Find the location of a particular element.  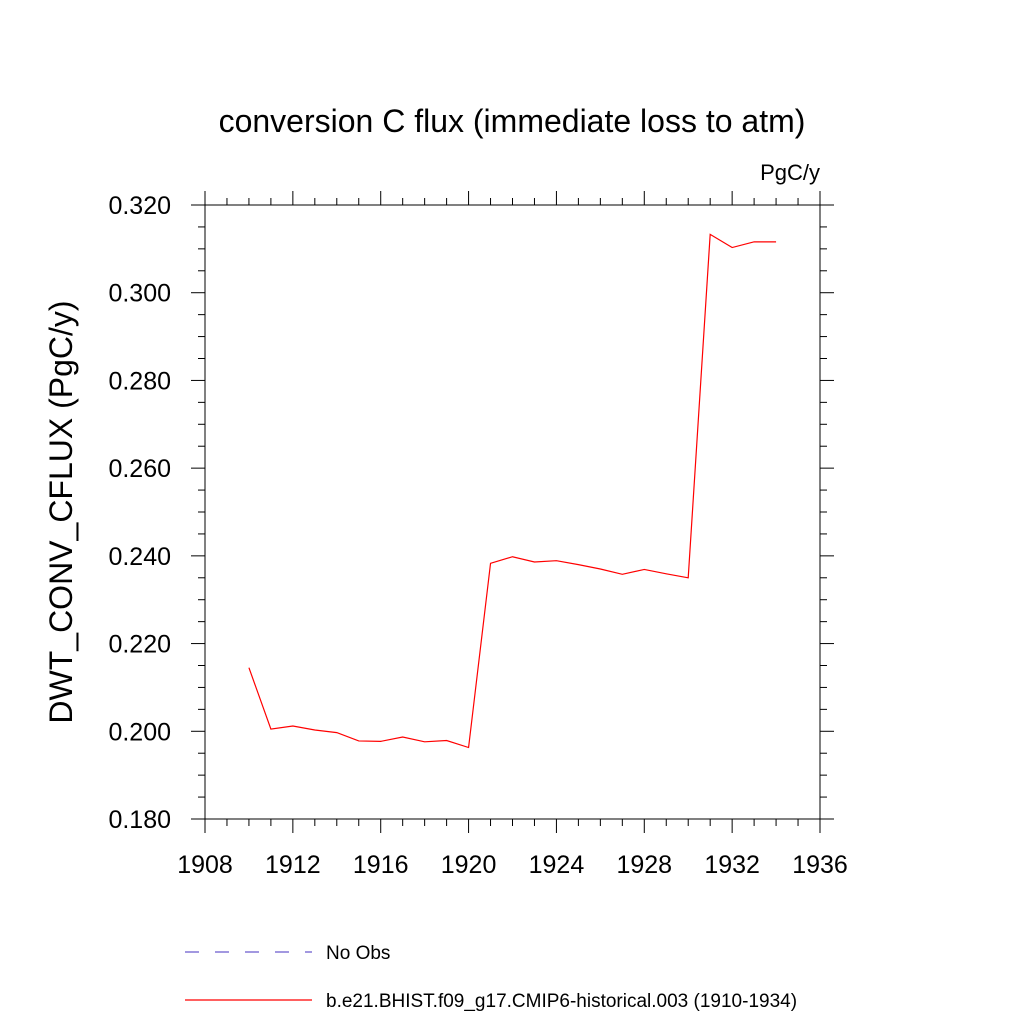

y-axis-label: DWT_CONV_CFLUX (PgC/y) is located at coordinates (61, 511).